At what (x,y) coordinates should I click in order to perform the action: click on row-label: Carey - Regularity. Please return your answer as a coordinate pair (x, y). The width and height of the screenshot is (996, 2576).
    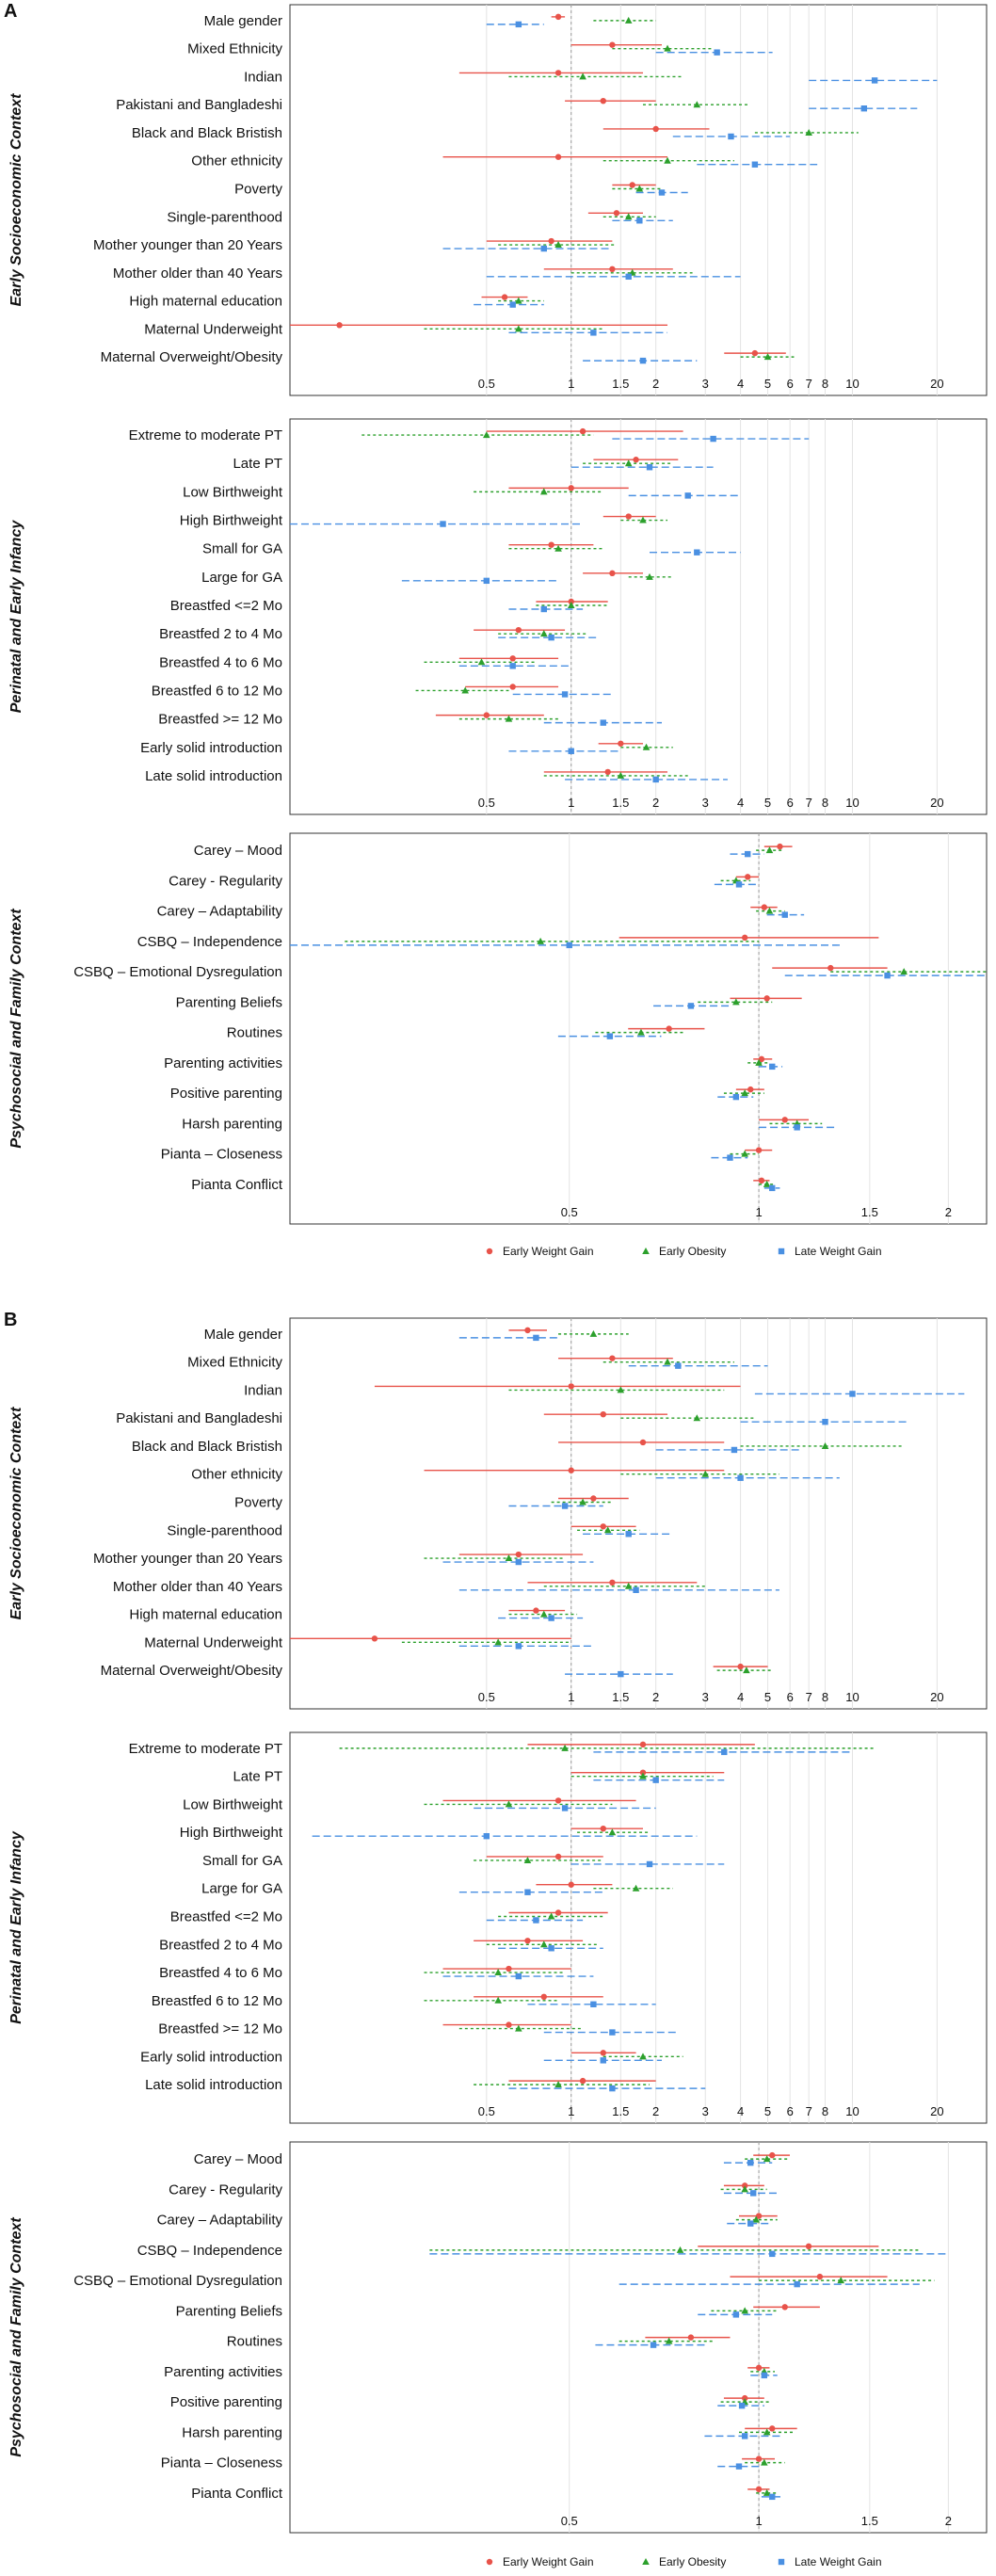
    Looking at the image, I should click on (226, 881).